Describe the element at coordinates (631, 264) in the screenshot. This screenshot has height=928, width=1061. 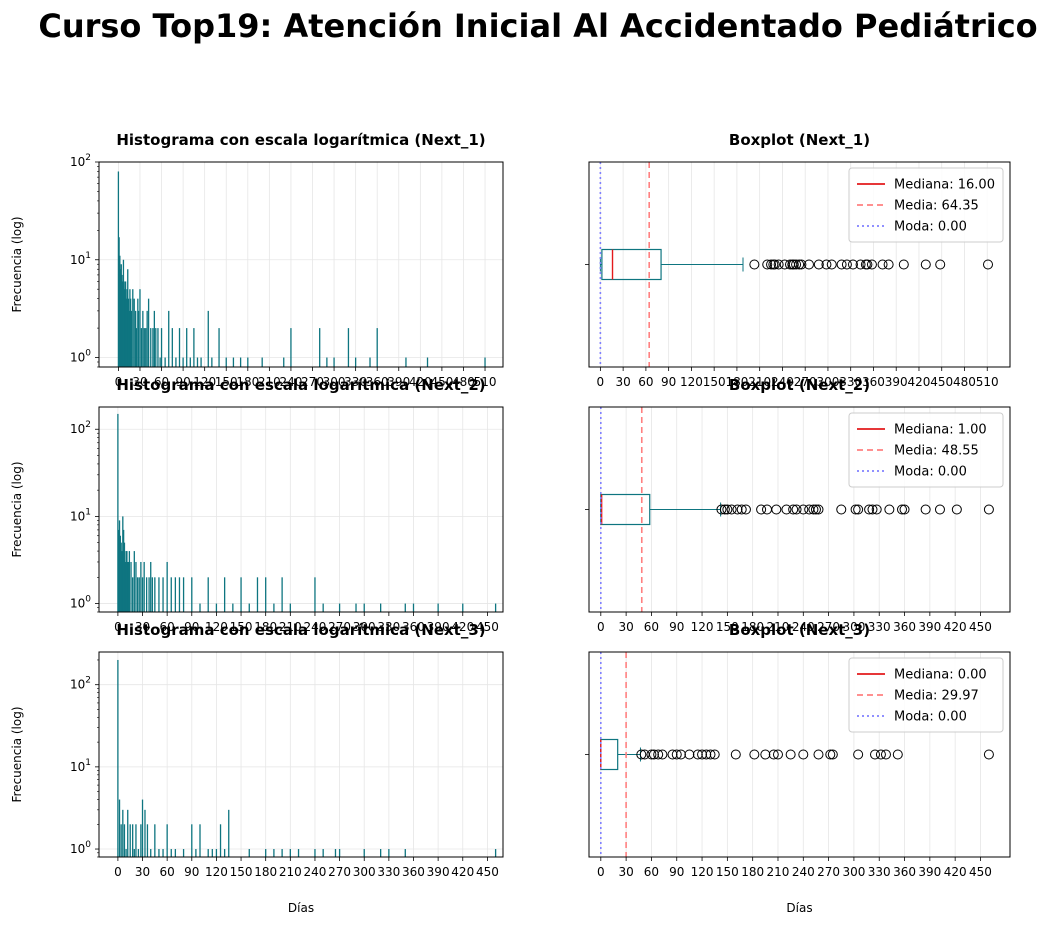
I see `box-iqr` at that location.